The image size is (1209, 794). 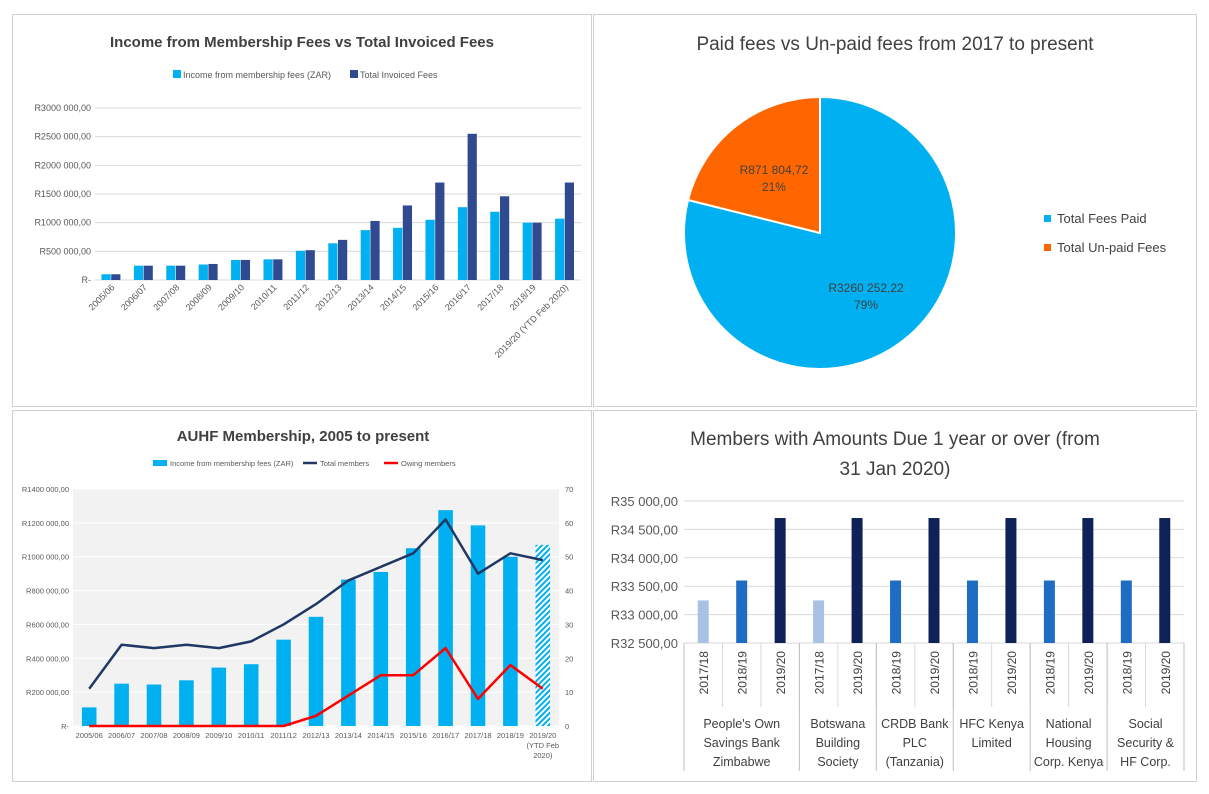 What do you see at coordinates (458, 297) in the screenshot?
I see `chart1-xtick-label: 2016/17` at bounding box center [458, 297].